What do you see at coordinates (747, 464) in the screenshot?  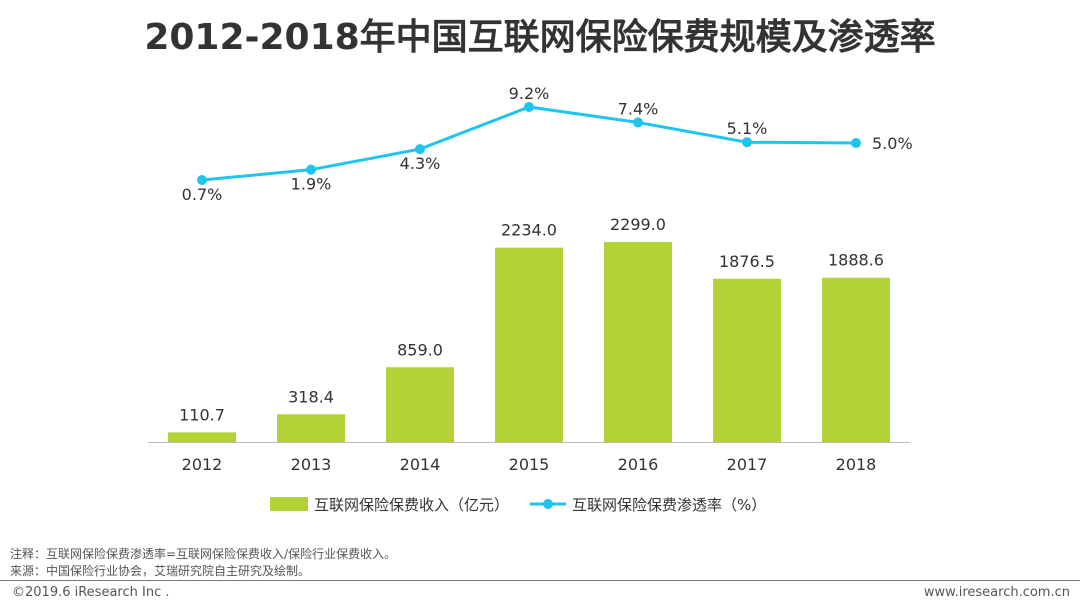 I see `x-tick-label: 2017` at bounding box center [747, 464].